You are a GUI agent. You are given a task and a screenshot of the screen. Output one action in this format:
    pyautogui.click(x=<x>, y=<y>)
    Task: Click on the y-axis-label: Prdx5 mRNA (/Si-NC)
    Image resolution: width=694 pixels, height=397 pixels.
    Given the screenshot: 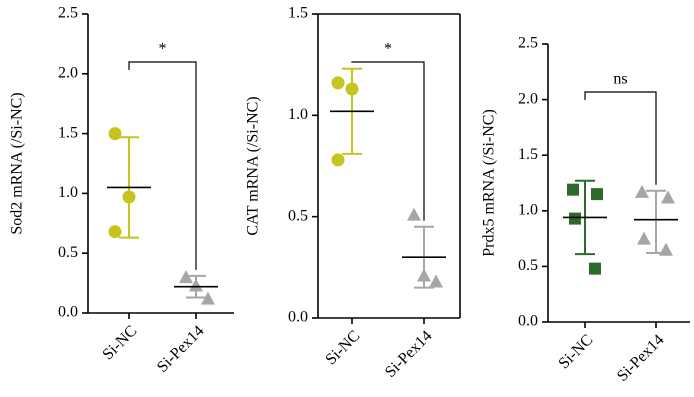 What is the action you would take?
    pyautogui.click(x=489, y=183)
    